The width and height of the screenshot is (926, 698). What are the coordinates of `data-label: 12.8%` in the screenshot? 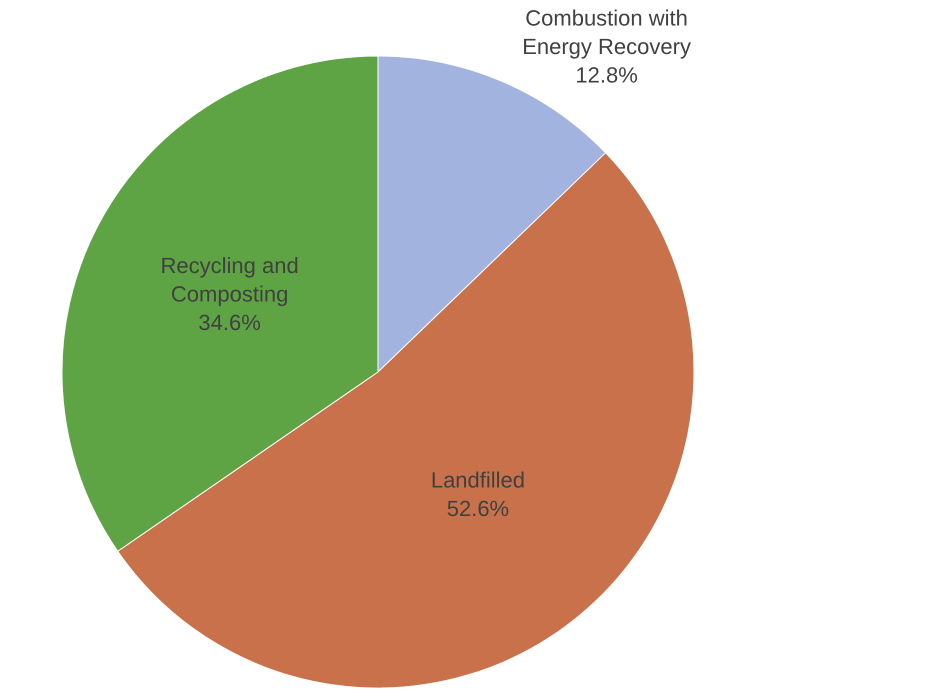 It's located at (606, 75).